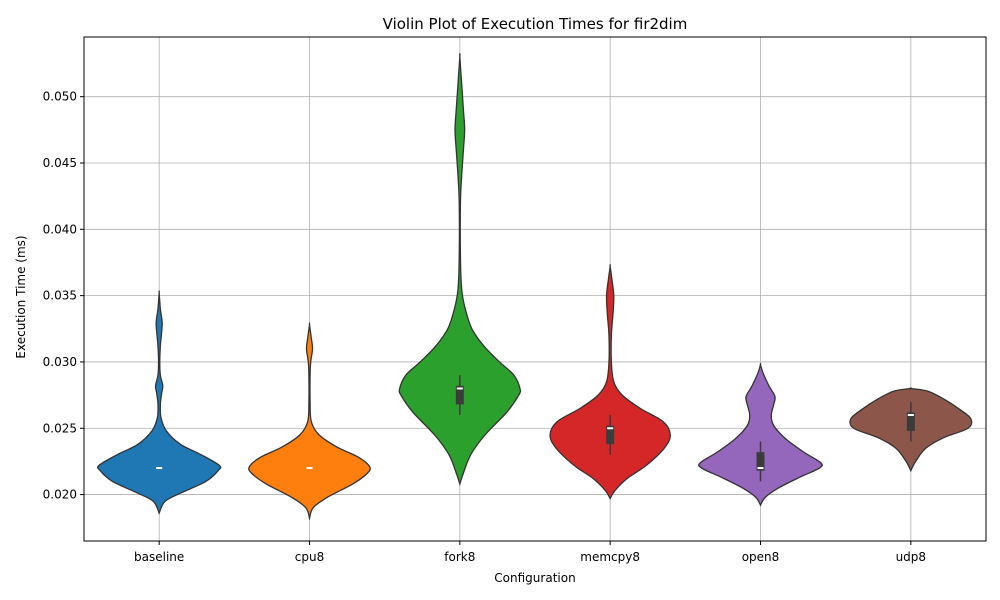 This screenshot has height=600, width=1000. I want to click on y-tick-label: 0.045, so click(60, 163).